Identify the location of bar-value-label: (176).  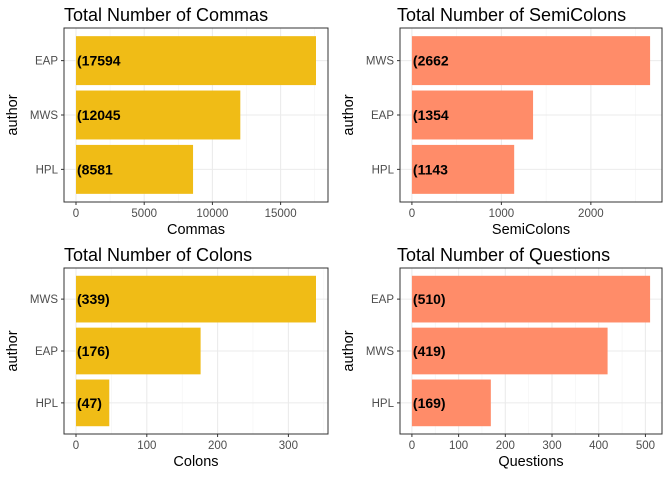
(93, 351).